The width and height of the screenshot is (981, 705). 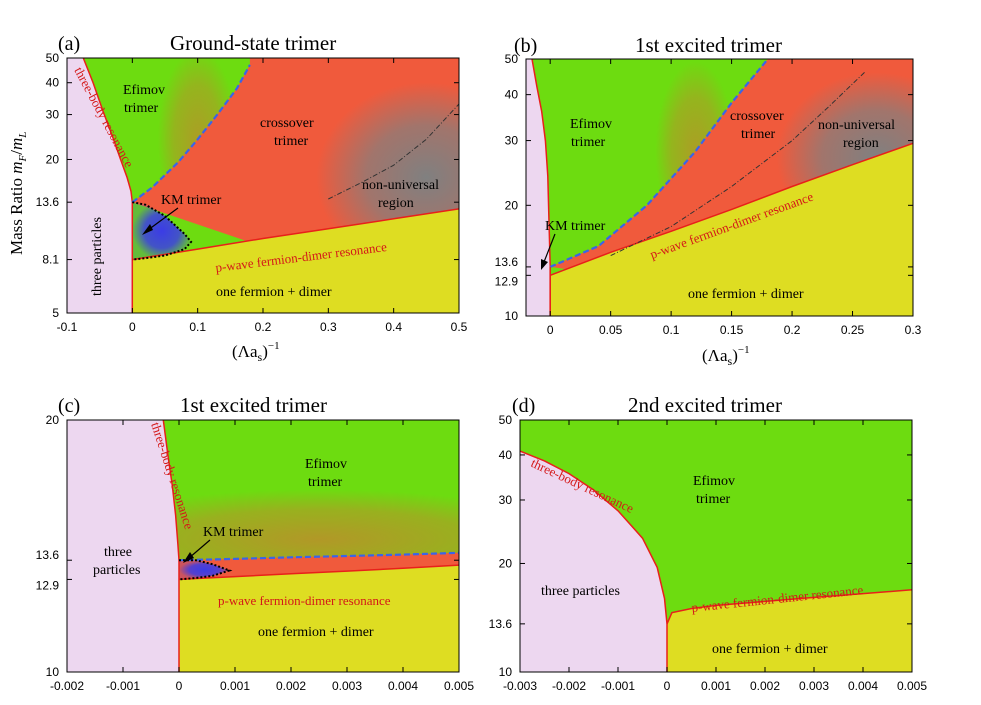 I want to click on panel-b-nonuniv-label-1: non-universal, so click(x=856, y=125).